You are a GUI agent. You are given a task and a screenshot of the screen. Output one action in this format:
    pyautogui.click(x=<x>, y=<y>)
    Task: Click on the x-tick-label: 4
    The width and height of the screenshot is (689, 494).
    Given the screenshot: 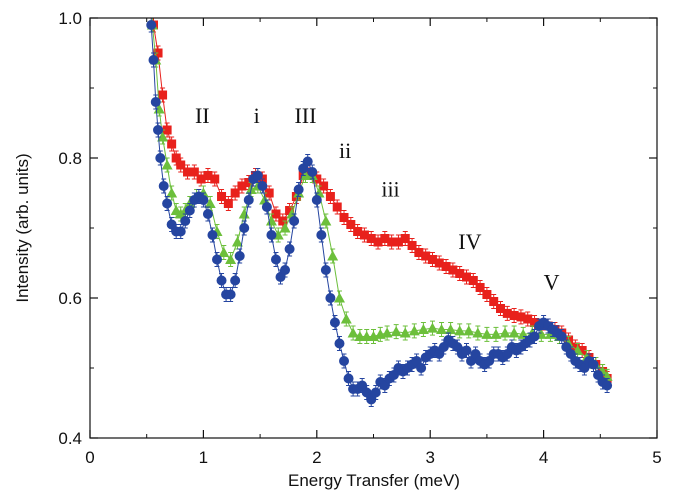 What is the action you would take?
    pyautogui.click(x=543, y=457)
    